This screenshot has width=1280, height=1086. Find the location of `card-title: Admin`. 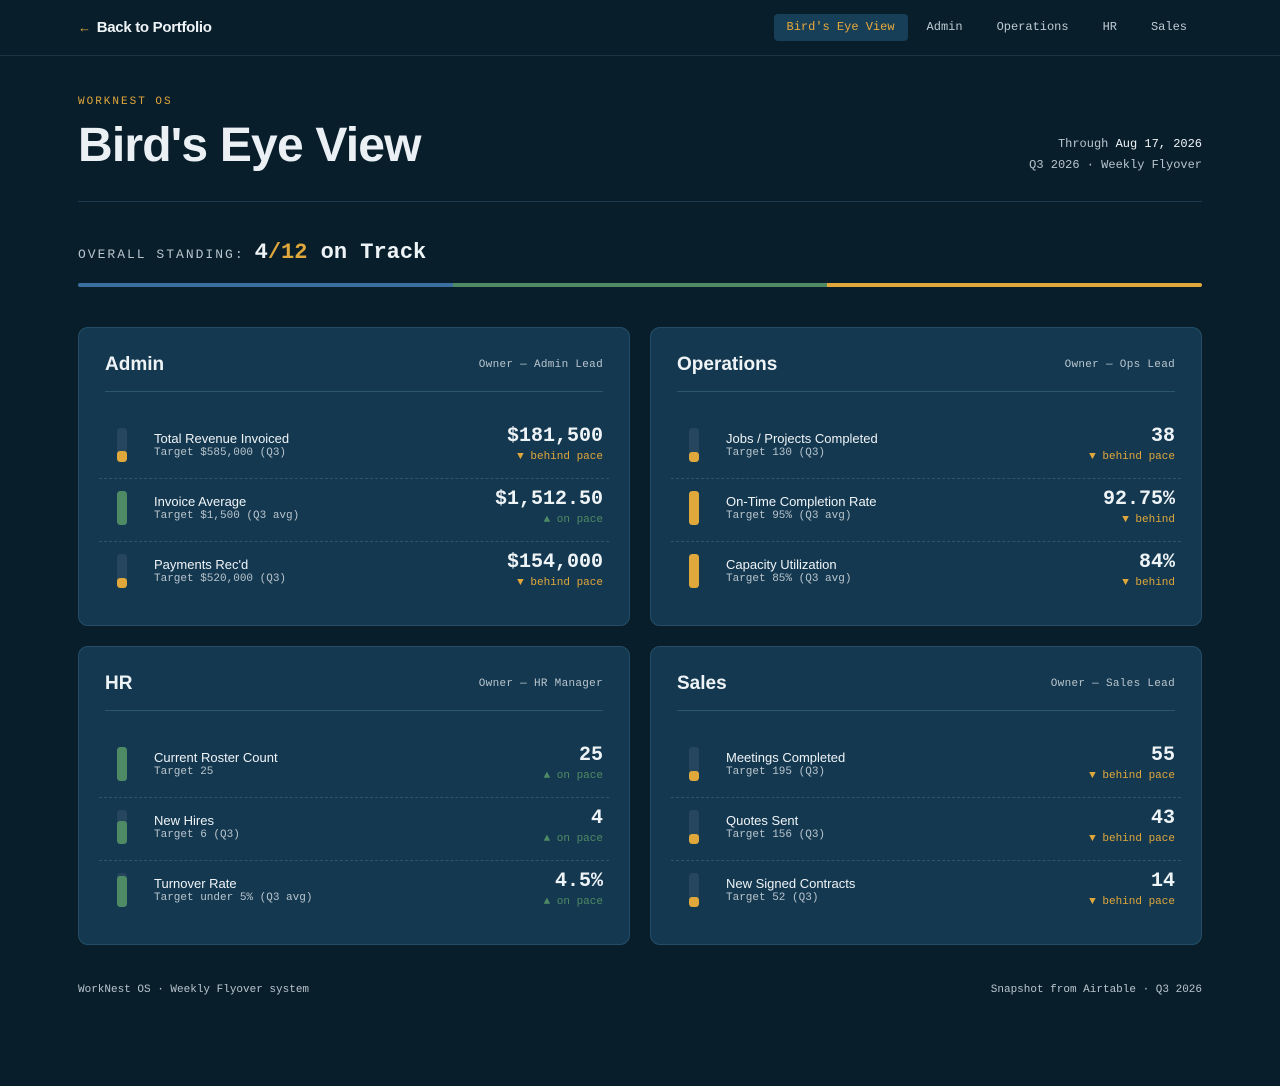

card-title: Admin is located at coordinates (135, 364).